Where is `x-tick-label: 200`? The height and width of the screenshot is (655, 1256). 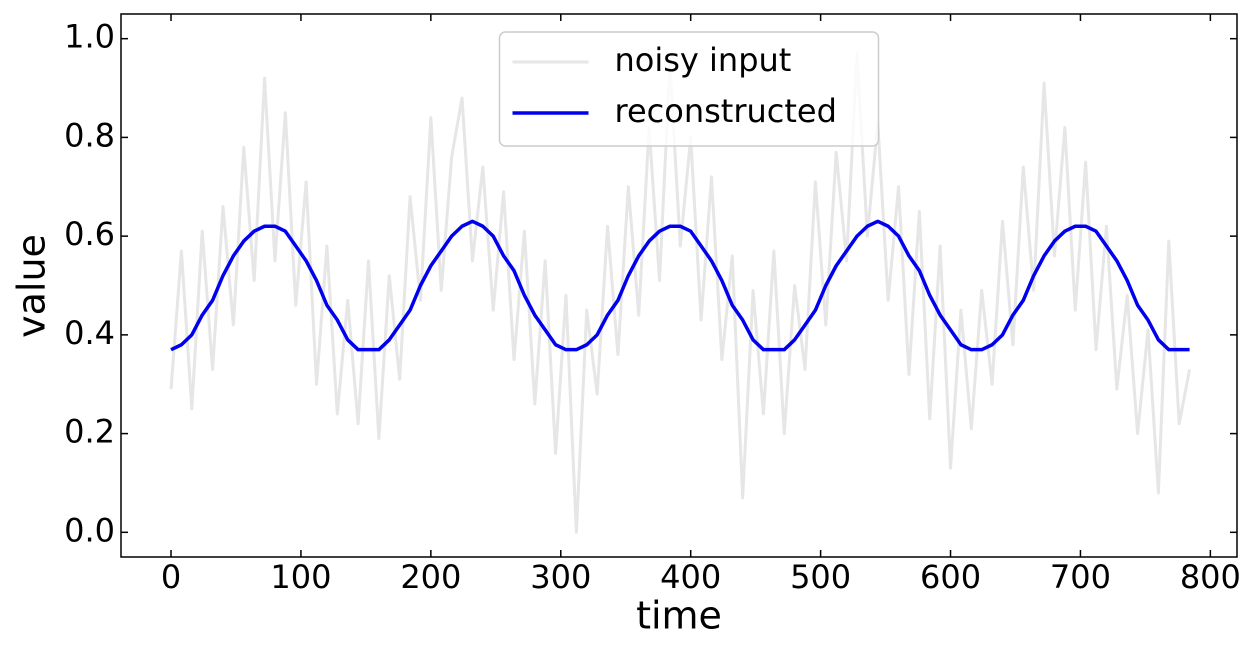 x-tick-label: 200 is located at coordinates (430, 577).